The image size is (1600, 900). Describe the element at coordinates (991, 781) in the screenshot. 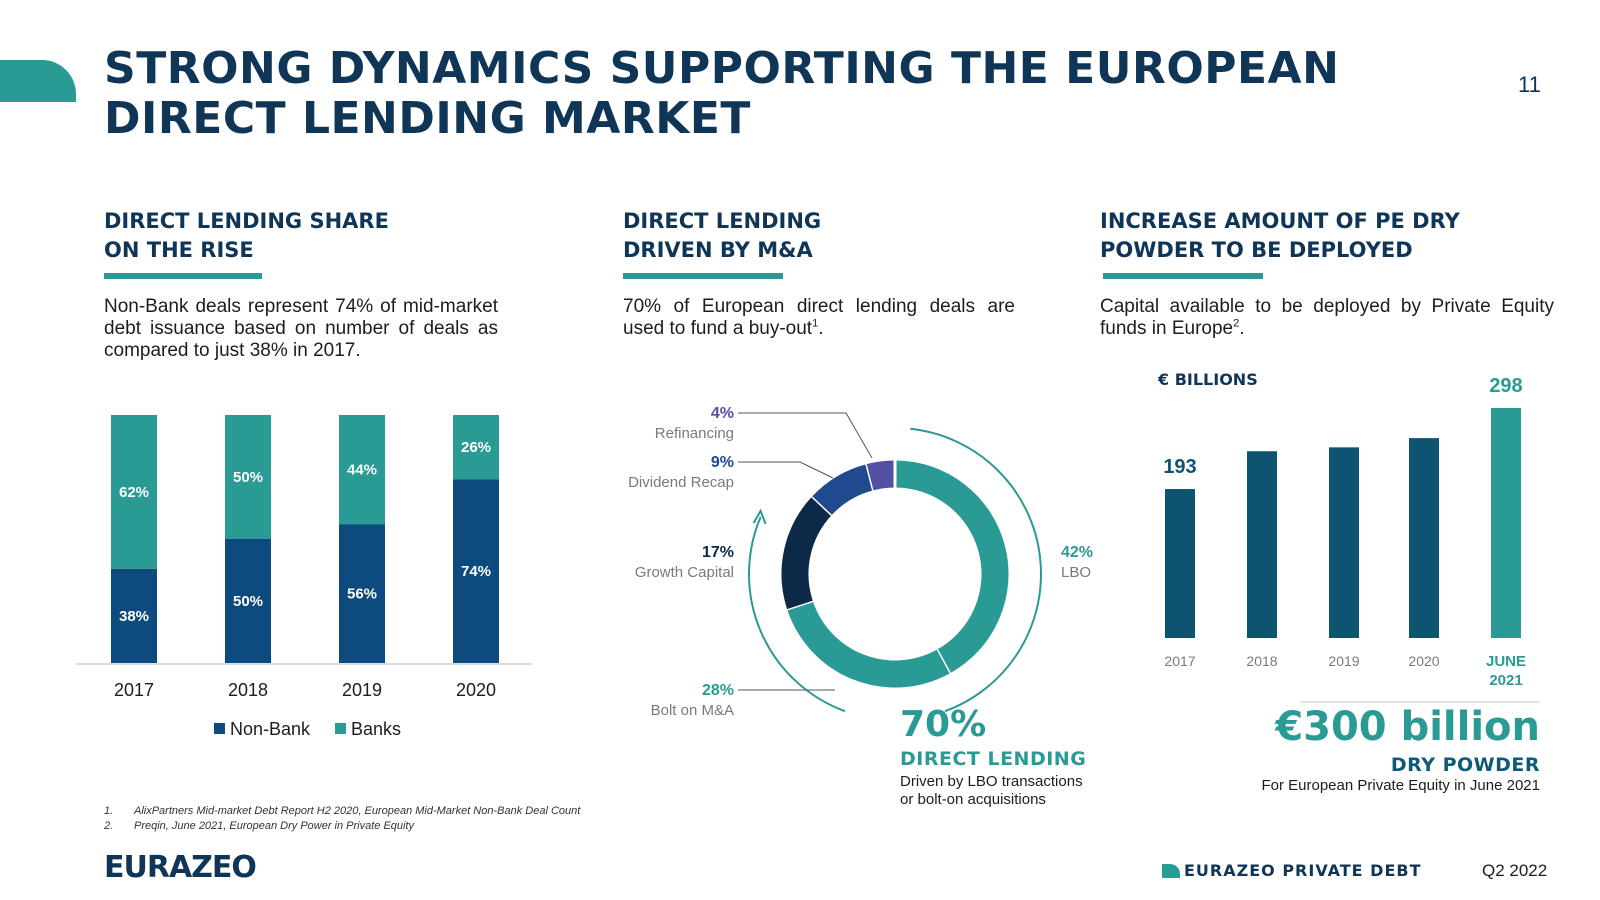

I see `direct-lending-subtext-line: Driven by LBO transactions` at that location.